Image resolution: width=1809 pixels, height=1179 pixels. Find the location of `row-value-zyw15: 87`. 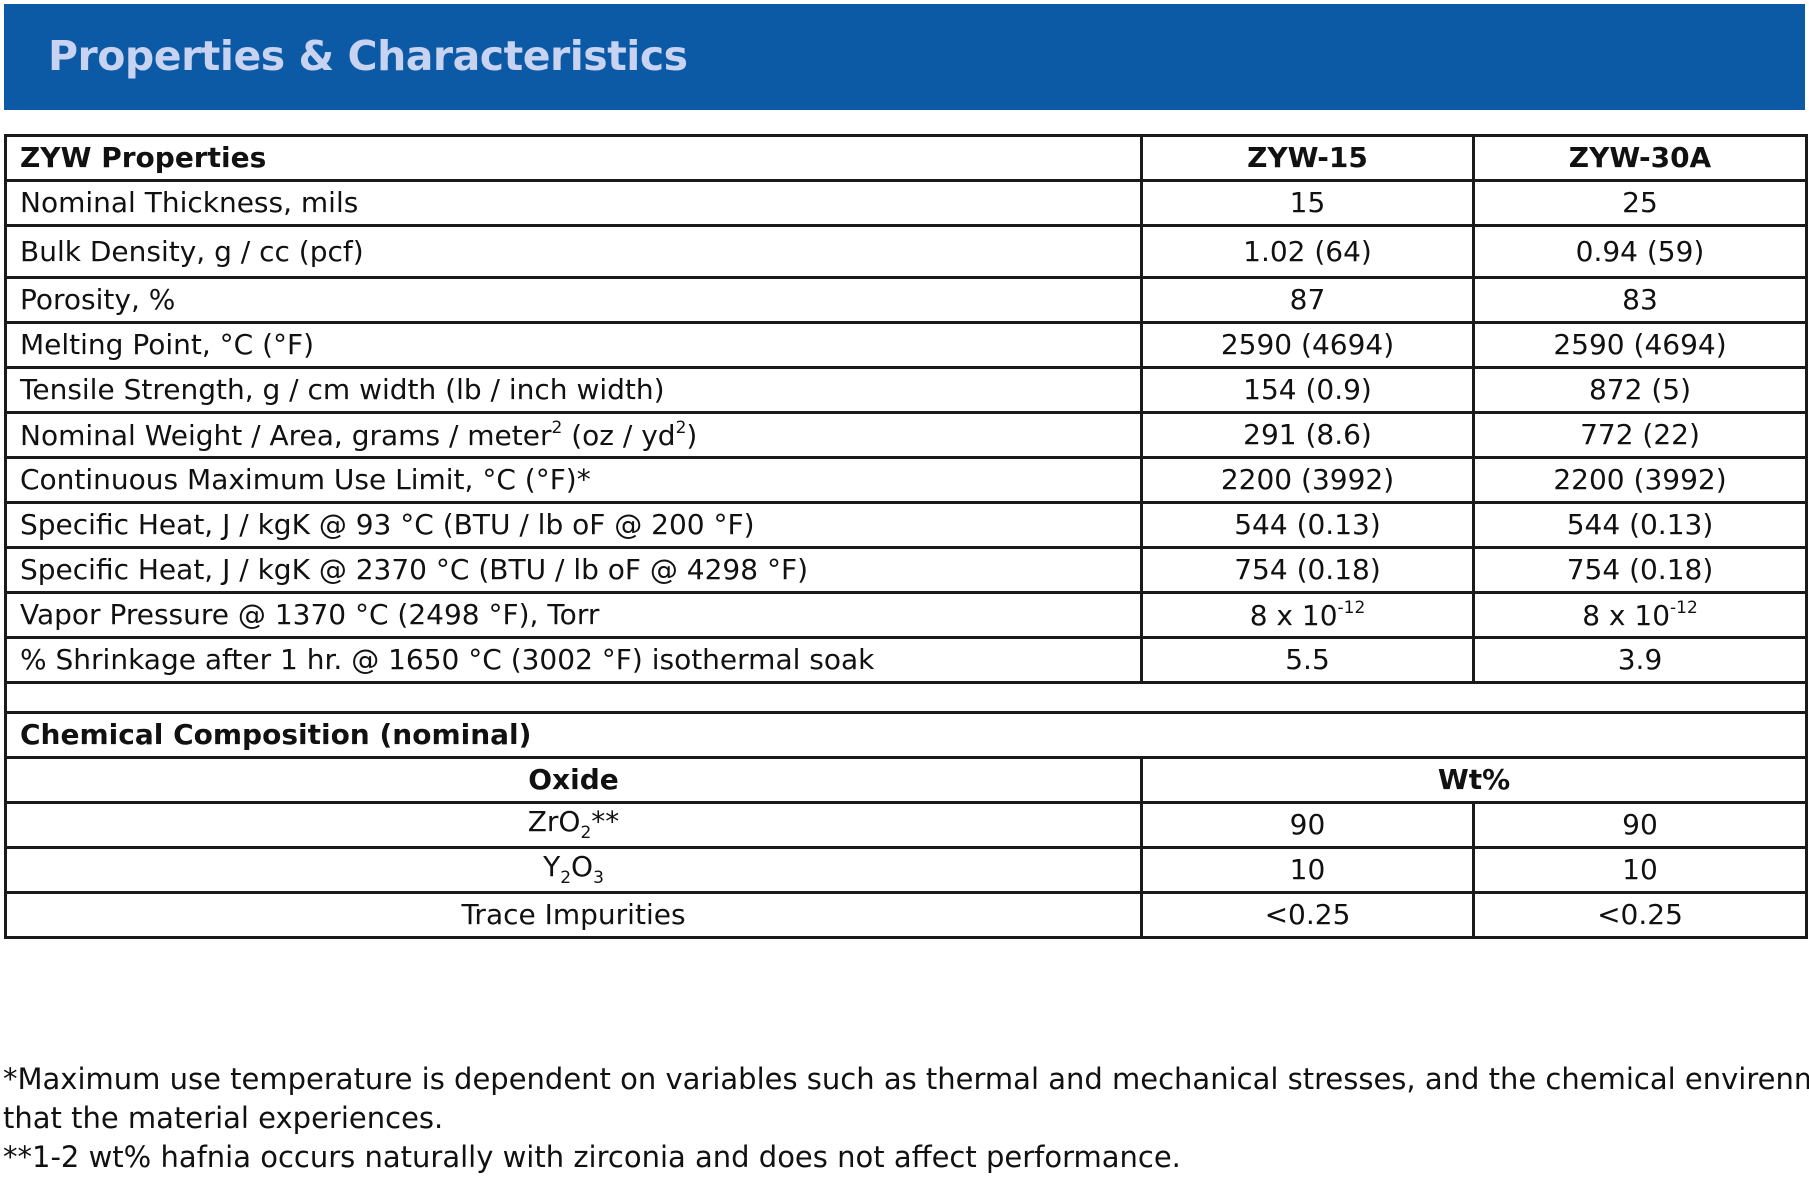

row-value-zyw15: 87 is located at coordinates (1307, 300).